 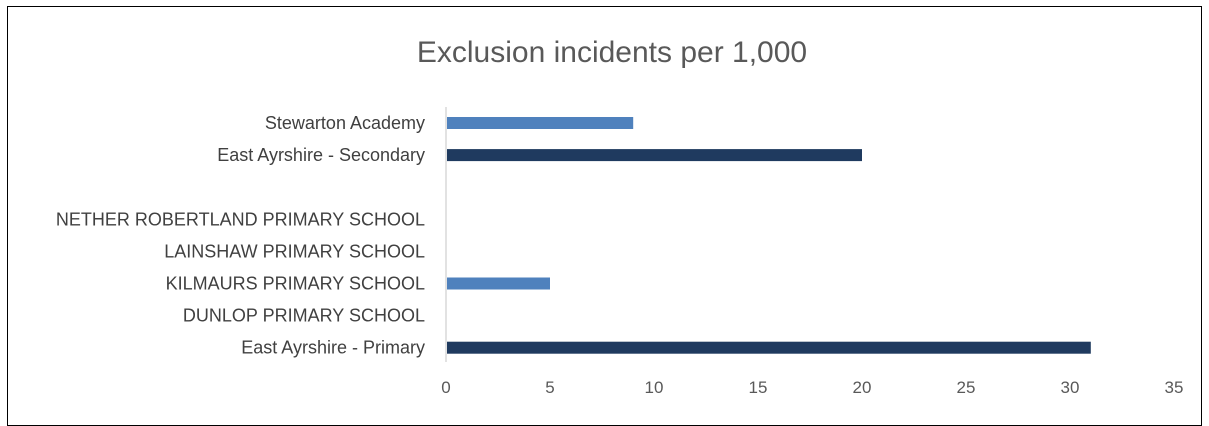 I want to click on chart-title: Exclusion incidents per 1,000, so click(x=612, y=52).